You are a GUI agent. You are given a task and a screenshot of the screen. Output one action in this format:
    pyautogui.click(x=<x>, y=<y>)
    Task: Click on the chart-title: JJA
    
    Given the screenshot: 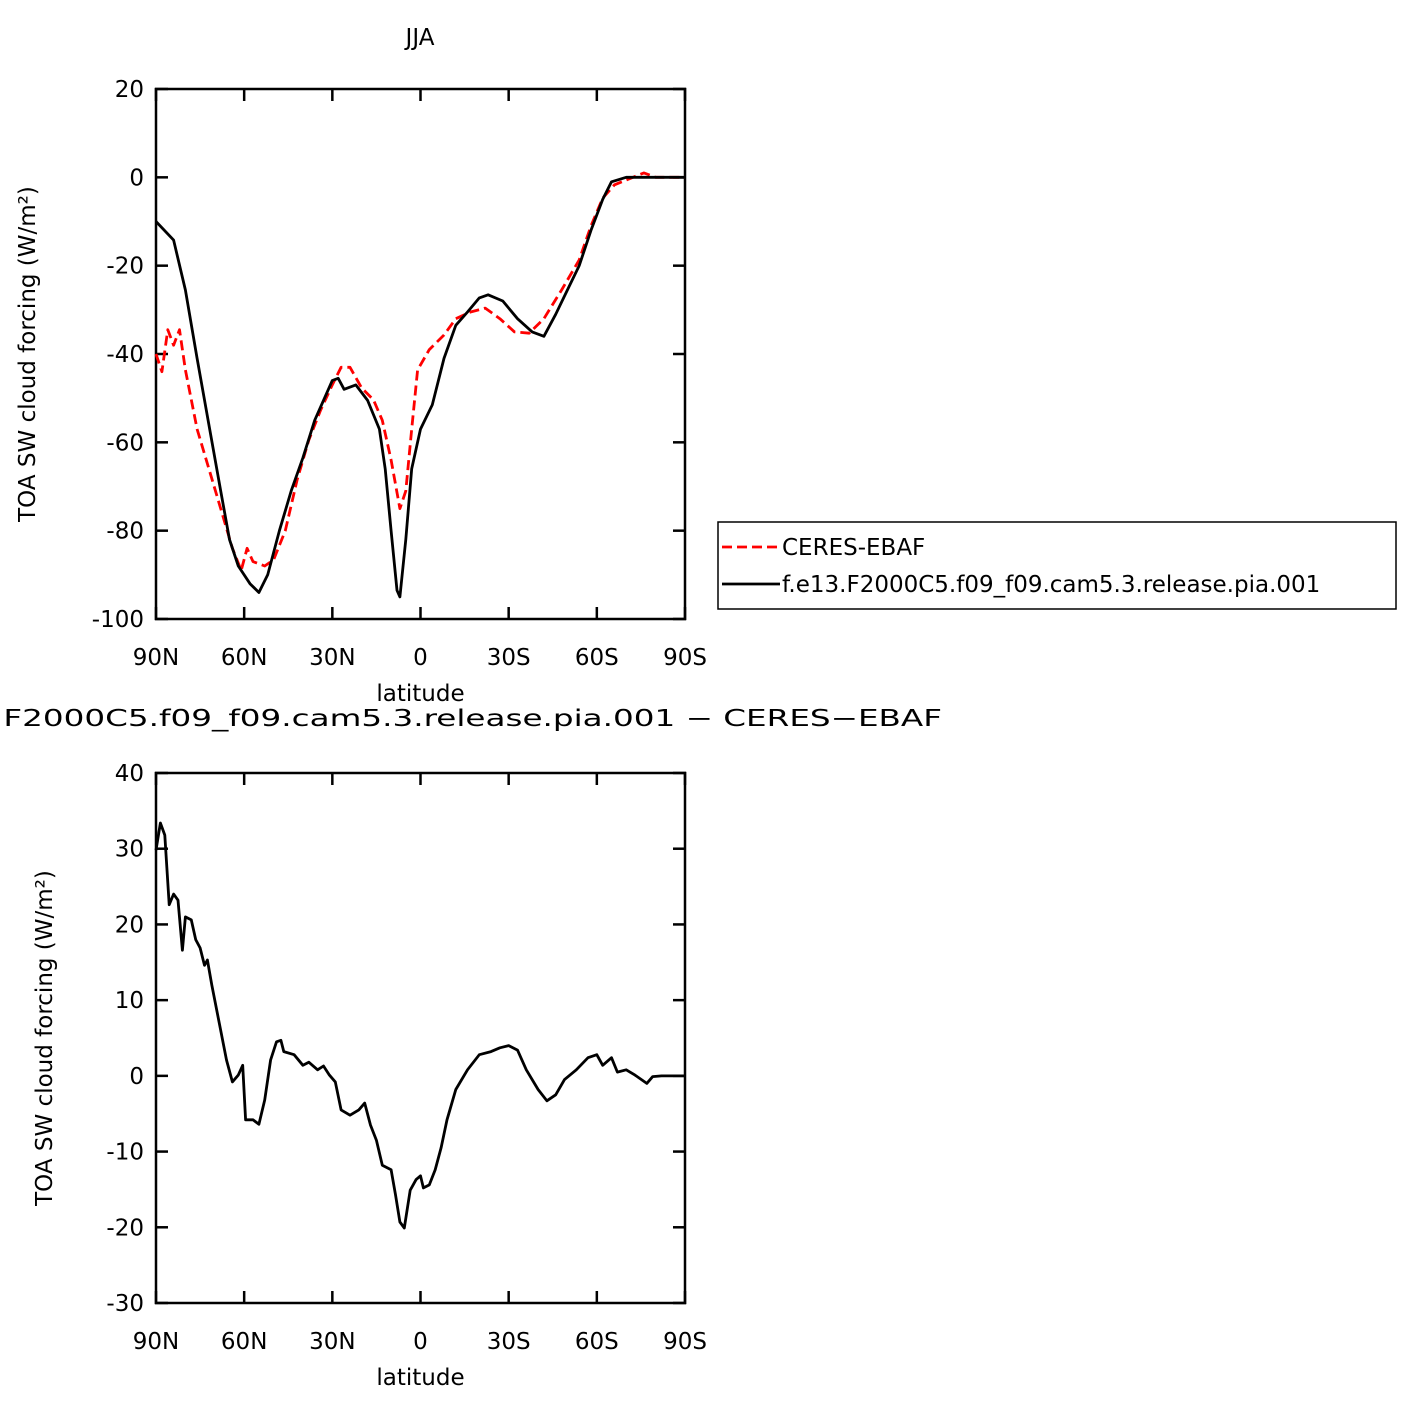 What is the action you would take?
    pyautogui.click(x=419, y=38)
    